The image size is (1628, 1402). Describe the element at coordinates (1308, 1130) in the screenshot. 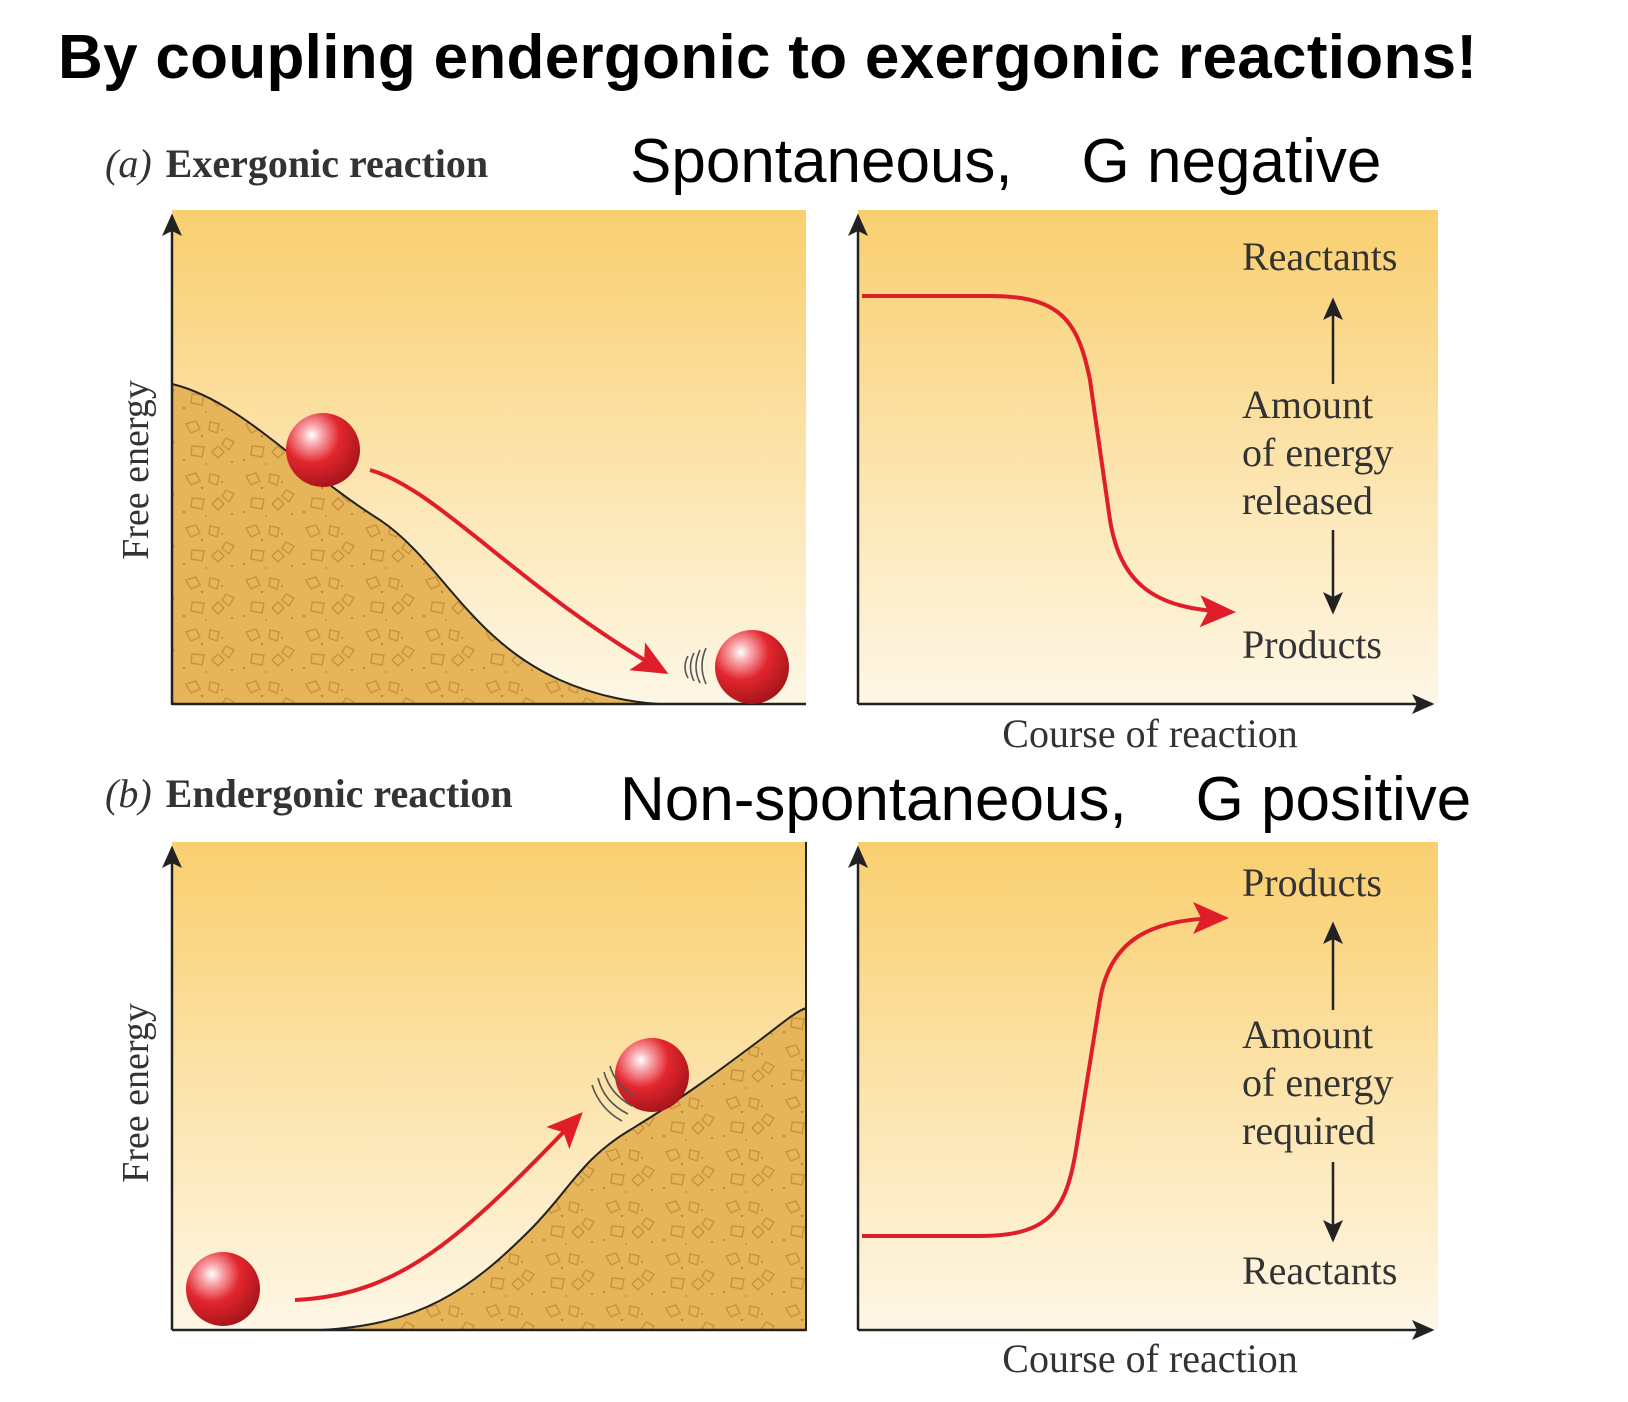

I see `panel-b-middle-label-3: required` at that location.